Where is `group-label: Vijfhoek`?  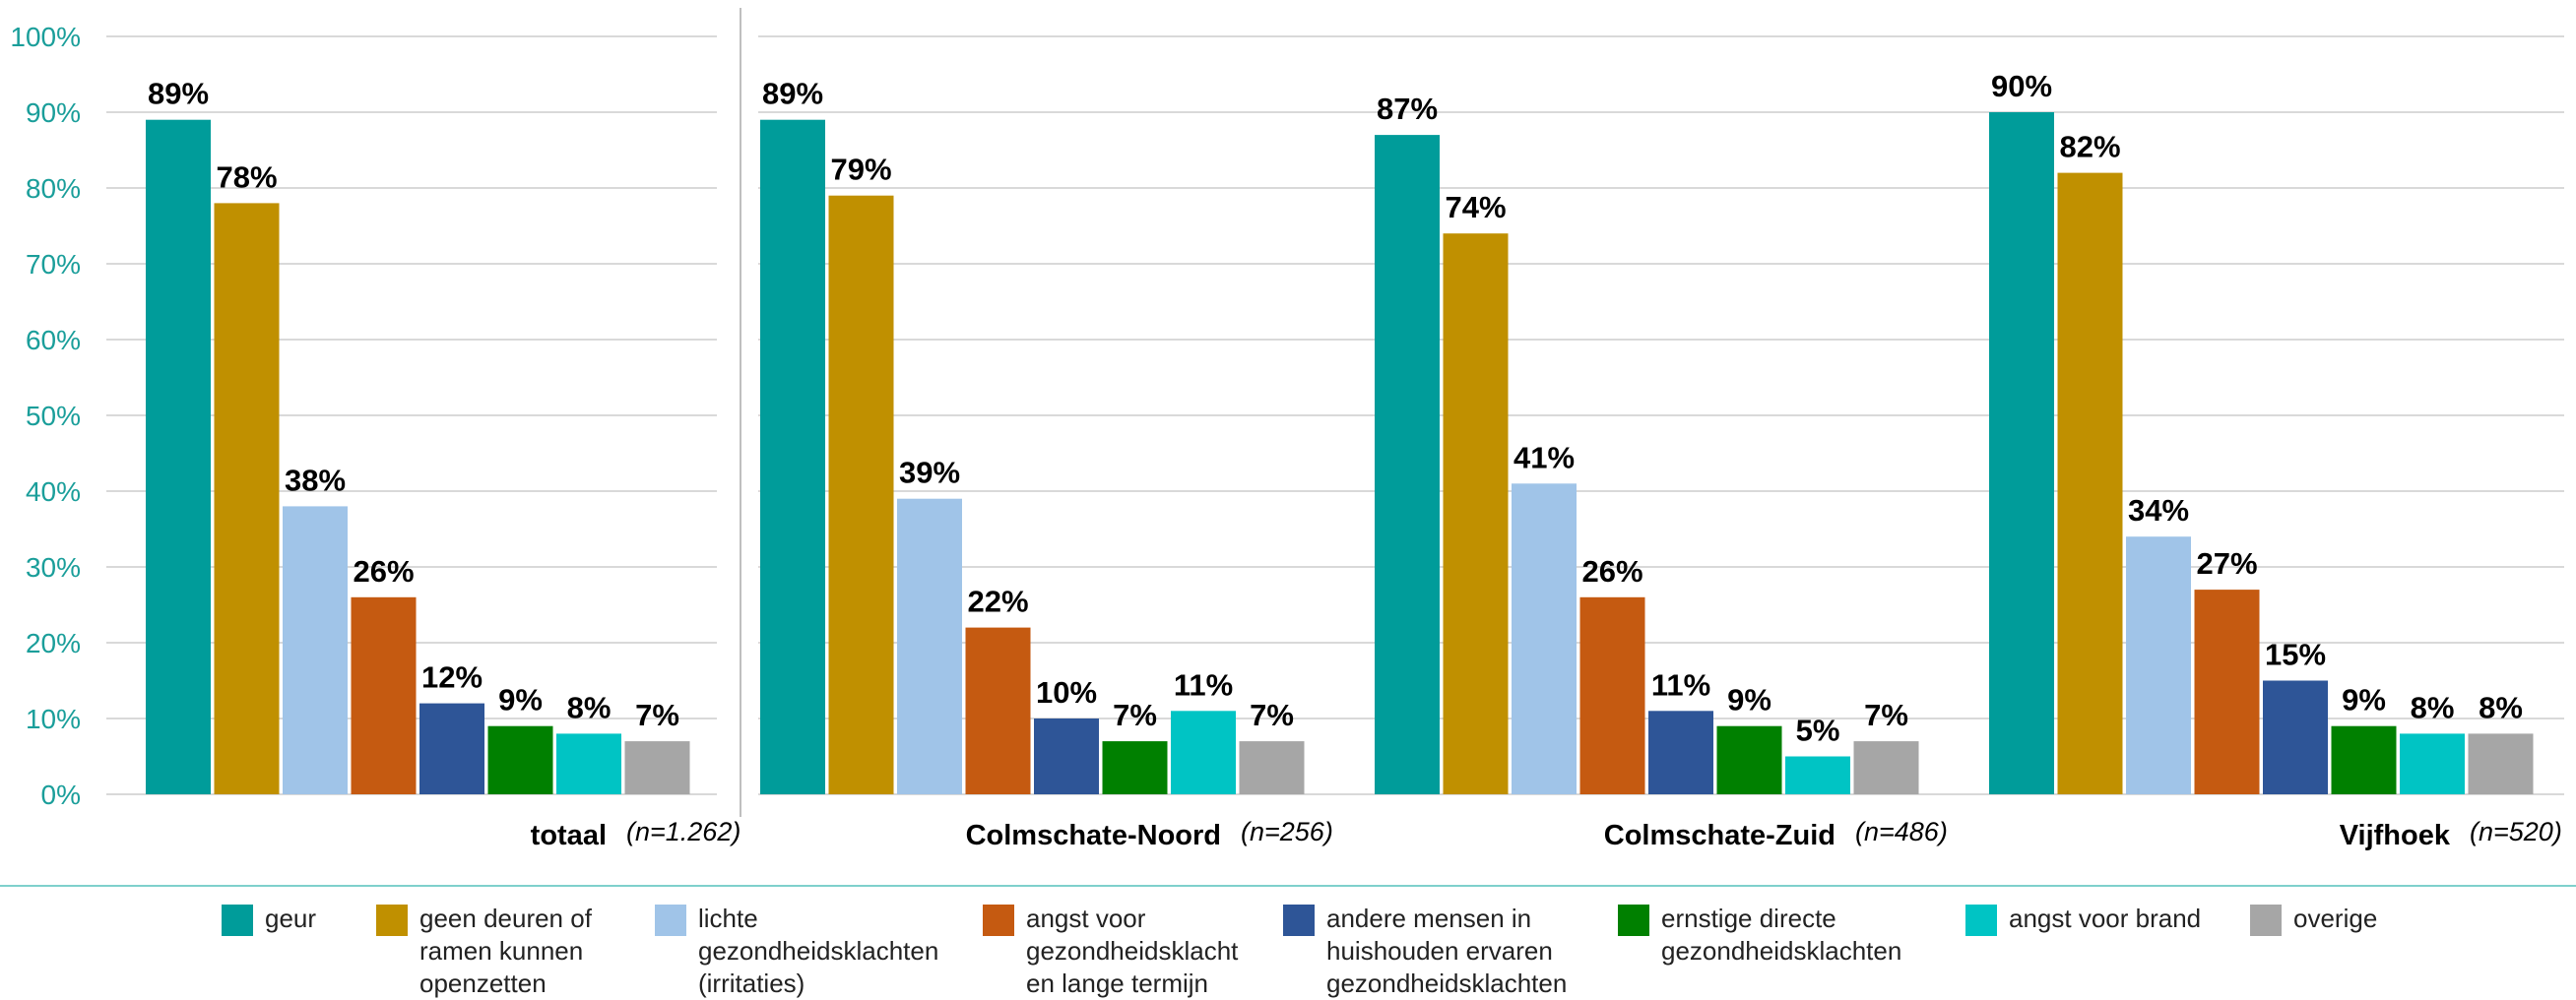
group-label: Vijfhoek is located at coordinates (2395, 836).